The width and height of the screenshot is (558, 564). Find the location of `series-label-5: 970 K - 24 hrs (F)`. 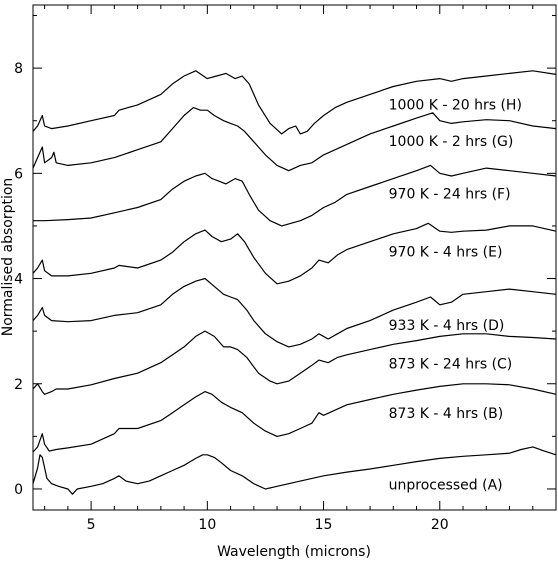

series-label-5: 970 K - 24 hrs (F) is located at coordinates (450, 195).